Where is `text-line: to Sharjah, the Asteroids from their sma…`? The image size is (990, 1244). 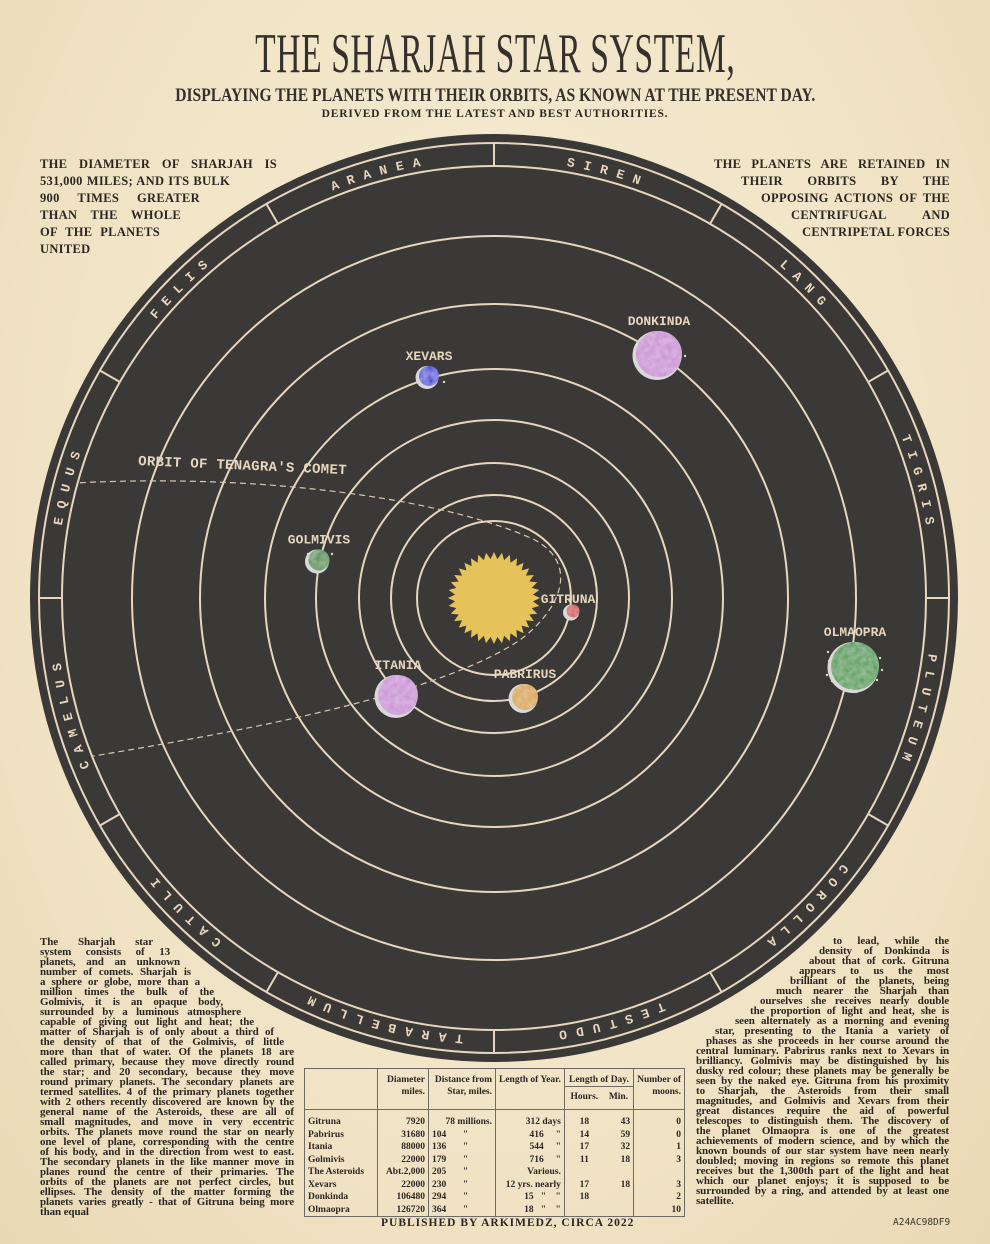 text-line: to Sharjah, the Asteroids from their sma… is located at coordinates (822, 1091).